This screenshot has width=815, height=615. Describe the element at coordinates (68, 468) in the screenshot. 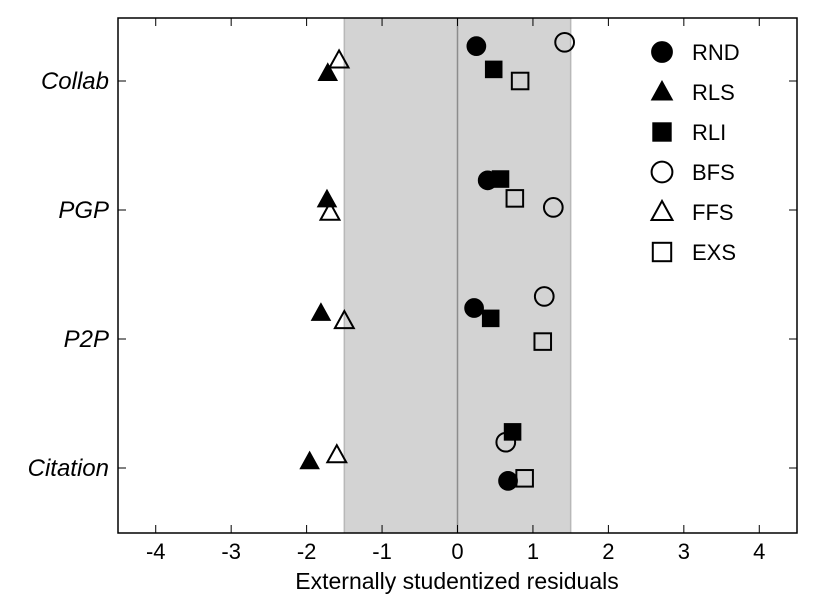

I see `y-category-label: Citation` at that location.